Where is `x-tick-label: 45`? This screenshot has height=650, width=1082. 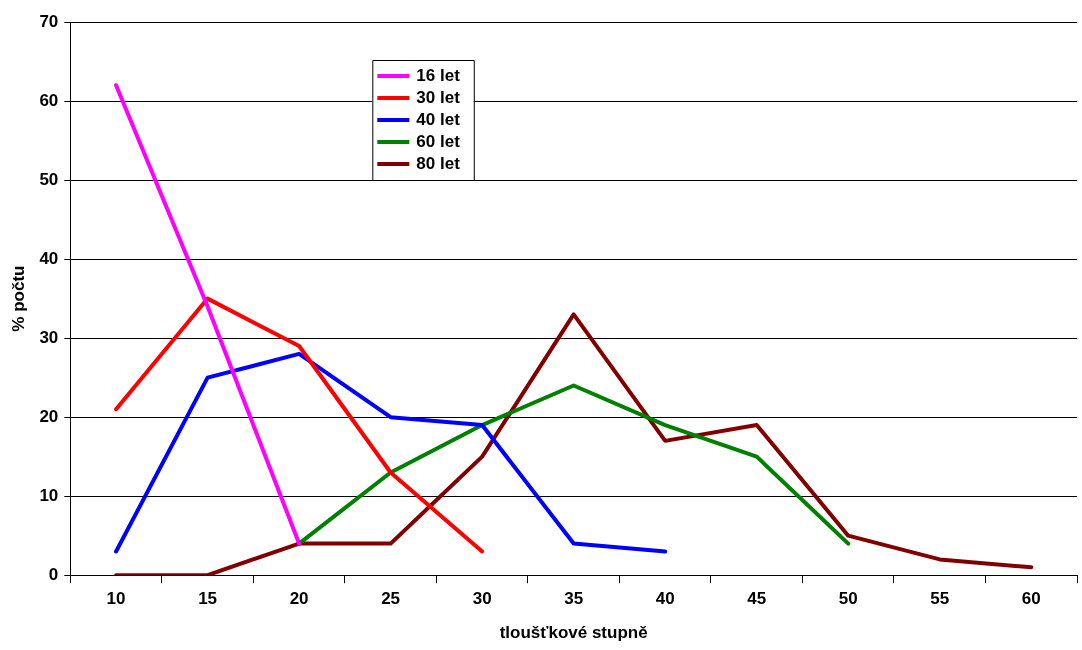
x-tick-label: 45 is located at coordinates (757, 599).